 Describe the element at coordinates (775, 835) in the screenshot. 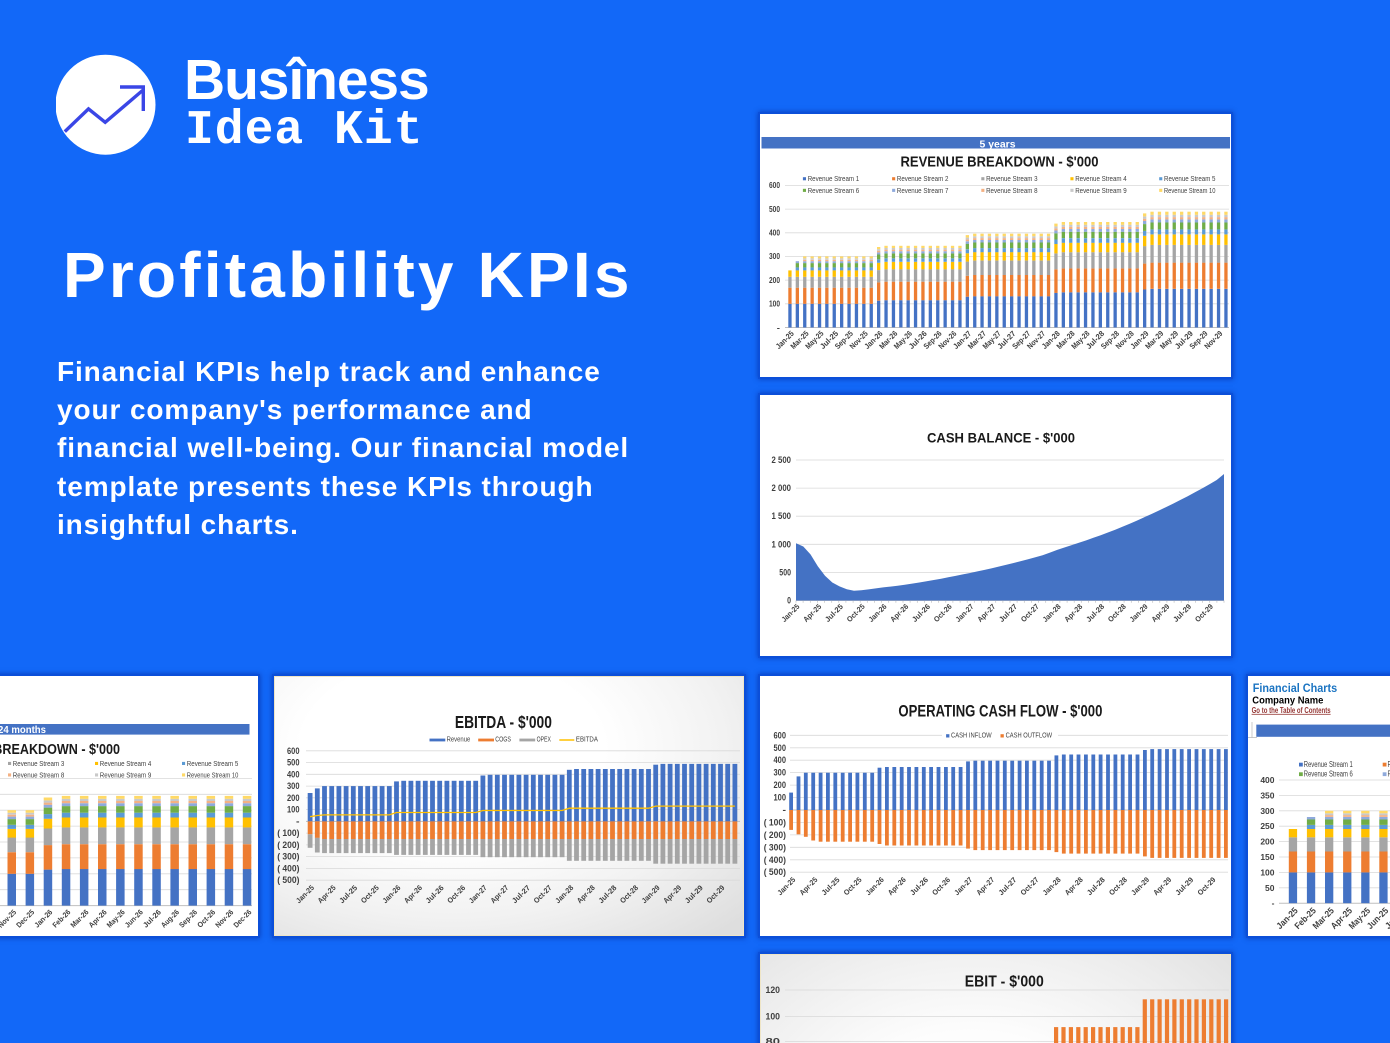

I see `svg-text: ( 200)` at that location.